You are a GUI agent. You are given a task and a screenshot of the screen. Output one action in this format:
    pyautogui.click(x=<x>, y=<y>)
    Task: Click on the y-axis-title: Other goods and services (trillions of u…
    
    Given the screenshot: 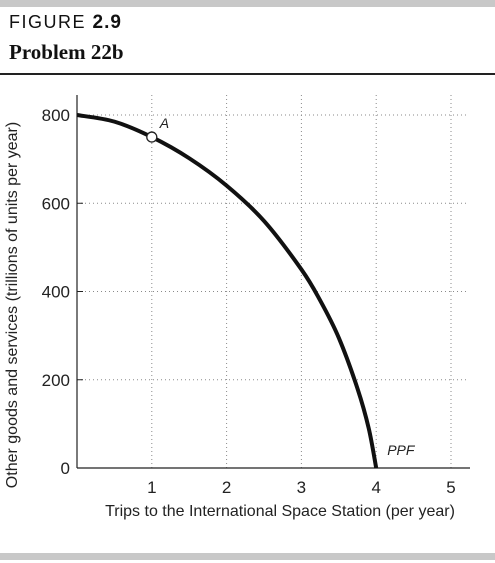 What is the action you would take?
    pyautogui.click(x=12, y=305)
    